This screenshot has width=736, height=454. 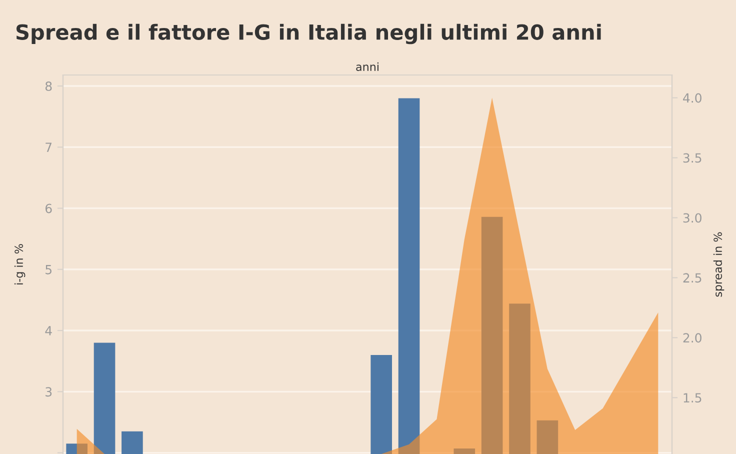 What do you see at coordinates (49, 147) in the screenshot?
I see `y-tick-label: 7` at bounding box center [49, 147].